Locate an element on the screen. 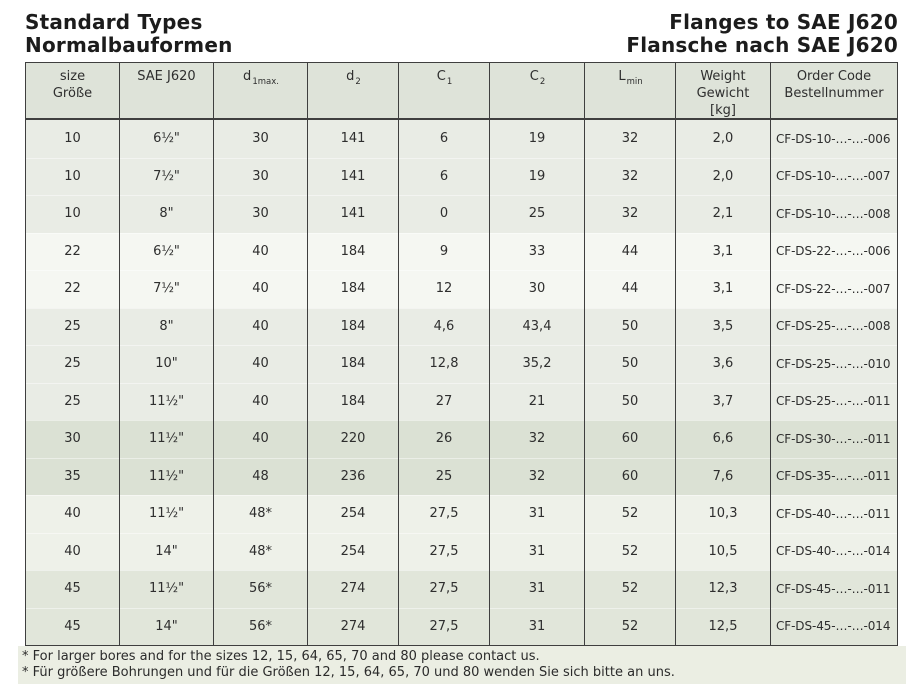  cell-c2: 25 is located at coordinates (537, 214).